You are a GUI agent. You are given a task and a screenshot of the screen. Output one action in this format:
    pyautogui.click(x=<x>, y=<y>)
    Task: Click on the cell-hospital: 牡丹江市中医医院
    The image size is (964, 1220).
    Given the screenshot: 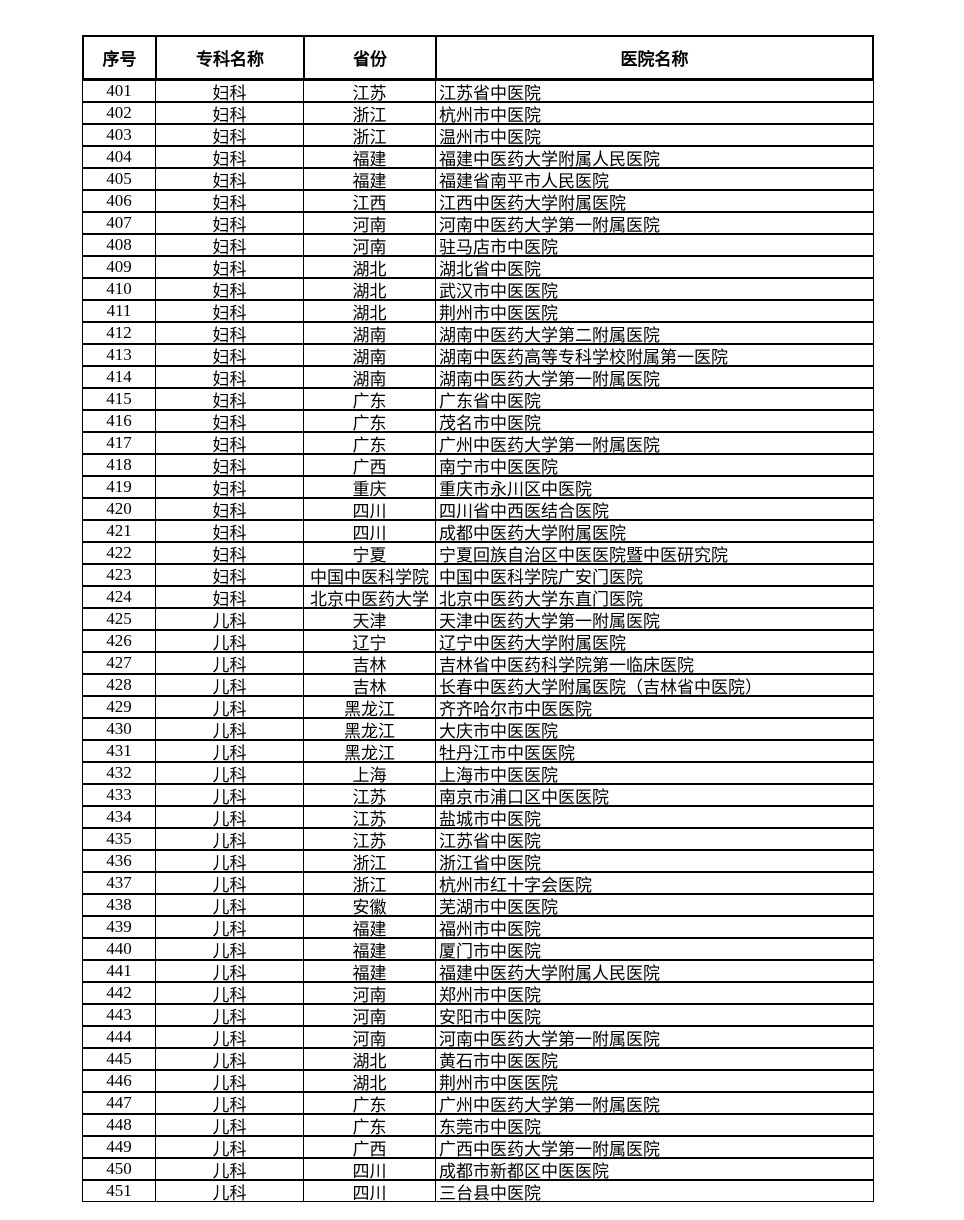 What is the action you would take?
    pyautogui.click(x=507, y=752)
    